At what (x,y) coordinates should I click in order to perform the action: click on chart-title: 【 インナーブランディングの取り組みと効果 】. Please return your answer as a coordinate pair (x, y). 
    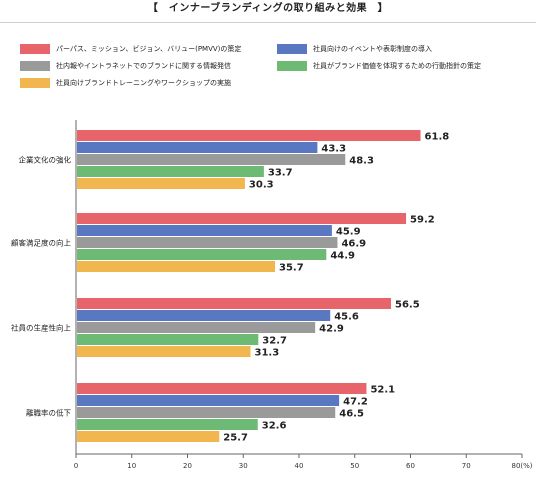
    Looking at the image, I should click on (268, 8).